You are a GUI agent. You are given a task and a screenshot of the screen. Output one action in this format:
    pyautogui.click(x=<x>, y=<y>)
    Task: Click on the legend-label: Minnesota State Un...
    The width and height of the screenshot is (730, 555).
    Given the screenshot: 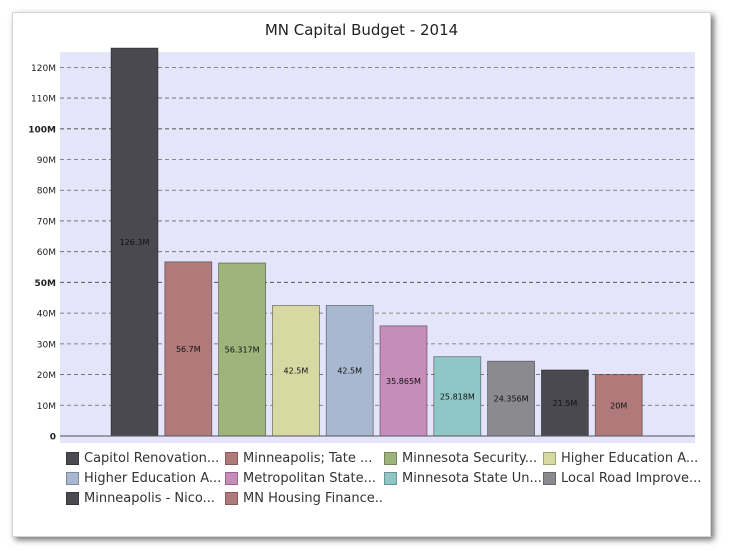 What is the action you would take?
    pyautogui.click(x=472, y=478)
    